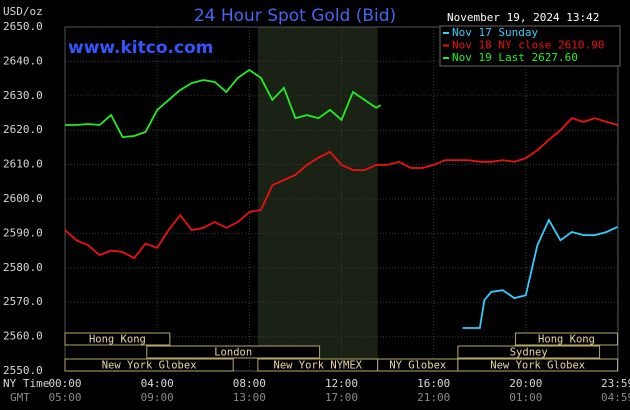 This screenshot has height=410, width=630. What do you see at coordinates (341, 397) in the screenshot?
I see `x2-tick-label: 17:00` at bounding box center [341, 397].